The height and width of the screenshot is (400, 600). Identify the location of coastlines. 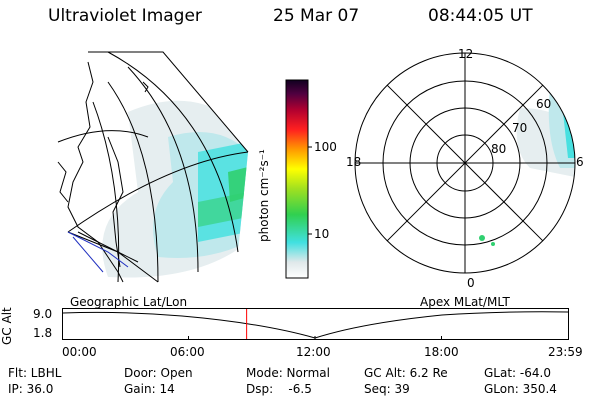
(103, 172).